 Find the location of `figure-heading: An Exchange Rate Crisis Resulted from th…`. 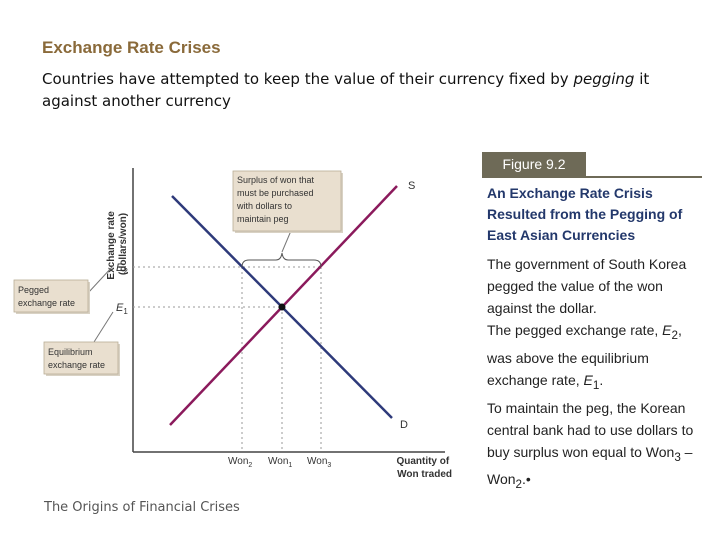

figure-heading: An Exchange Rate Crisis Resulted from th… is located at coordinates (585, 214).